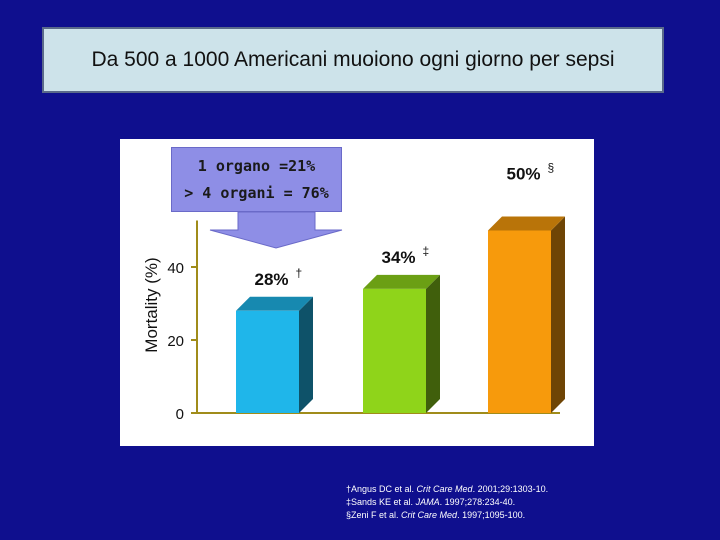 The width and height of the screenshot is (720, 540). What do you see at coordinates (175, 268) in the screenshot?
I see `y-tick-label: 40` at bounding box center [175, 268].